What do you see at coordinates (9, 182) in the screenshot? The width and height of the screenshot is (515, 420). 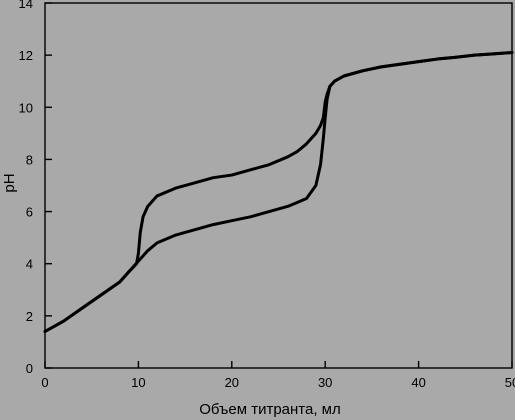 I see `y-axis-label: pH` at bounding box center [9, 182].